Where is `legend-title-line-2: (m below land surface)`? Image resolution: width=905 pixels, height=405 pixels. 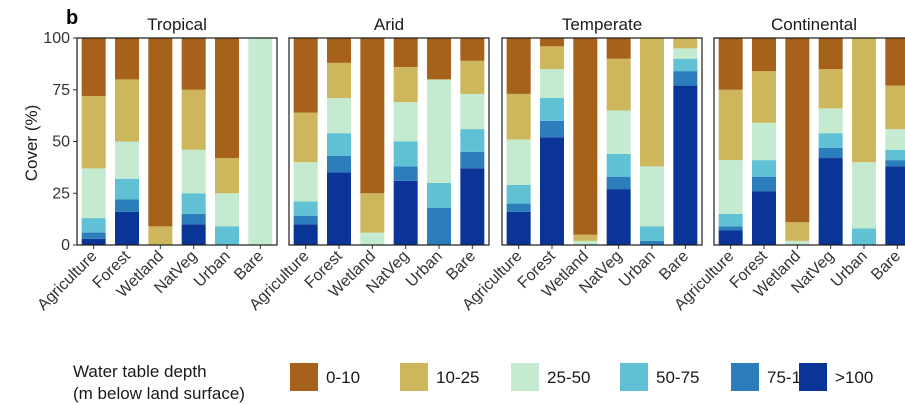
legend-title-line-2: (m below land surface) is located at coordinates (159, 393).